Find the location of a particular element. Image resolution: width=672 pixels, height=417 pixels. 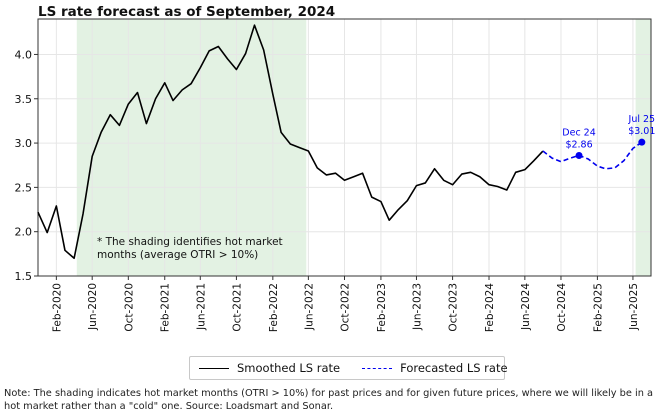

highlight-label-date-1: Jul 25 is located at coordinates (642, 119).